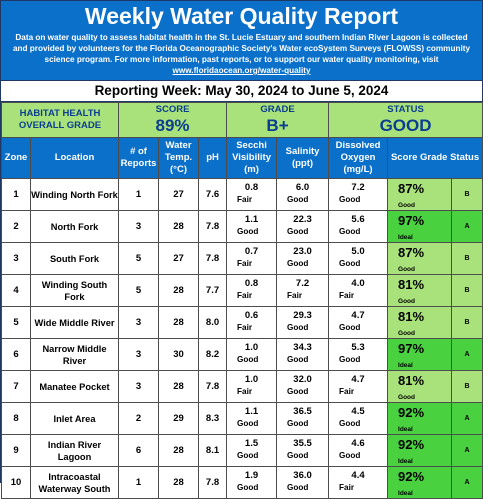 This screenshot has height=499, width=483. I want to click on secchi-cell: 1.0 Fair, so click(252, 386).